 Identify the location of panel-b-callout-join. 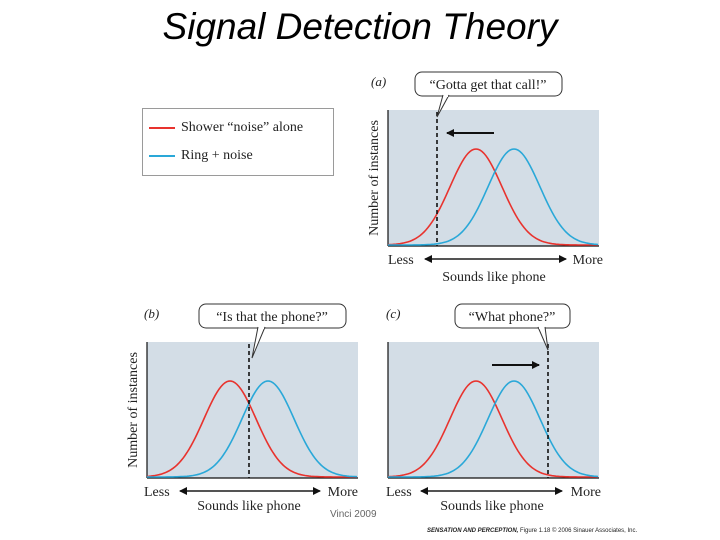
(261, 327).